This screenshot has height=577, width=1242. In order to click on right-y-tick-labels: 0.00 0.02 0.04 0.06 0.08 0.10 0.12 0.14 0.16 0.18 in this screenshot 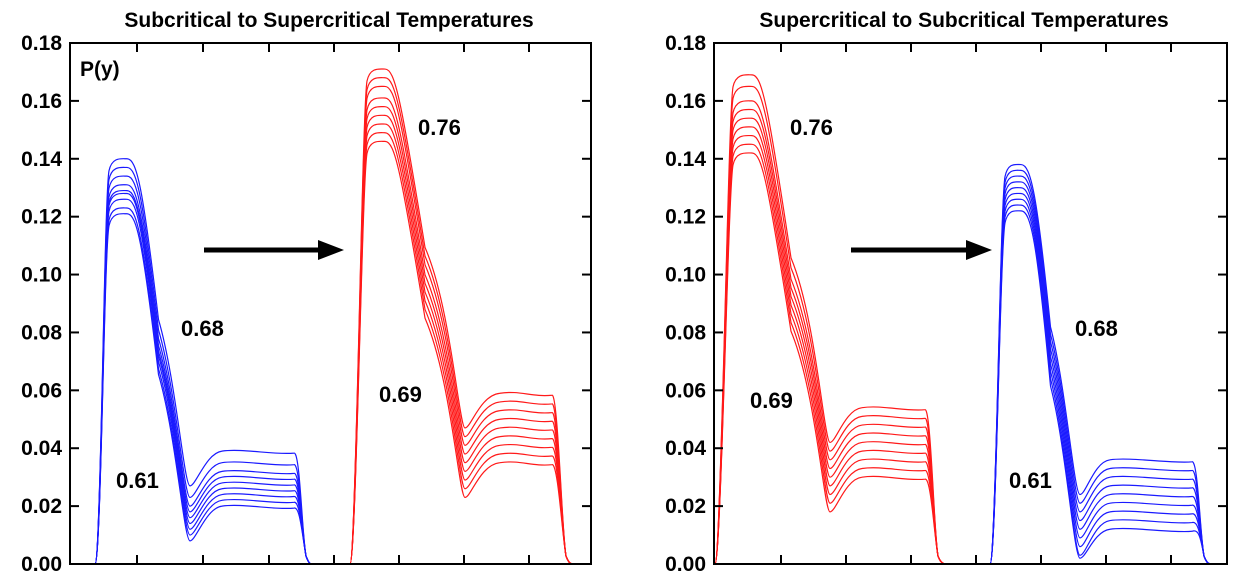, I will do `click(685, 304)`.